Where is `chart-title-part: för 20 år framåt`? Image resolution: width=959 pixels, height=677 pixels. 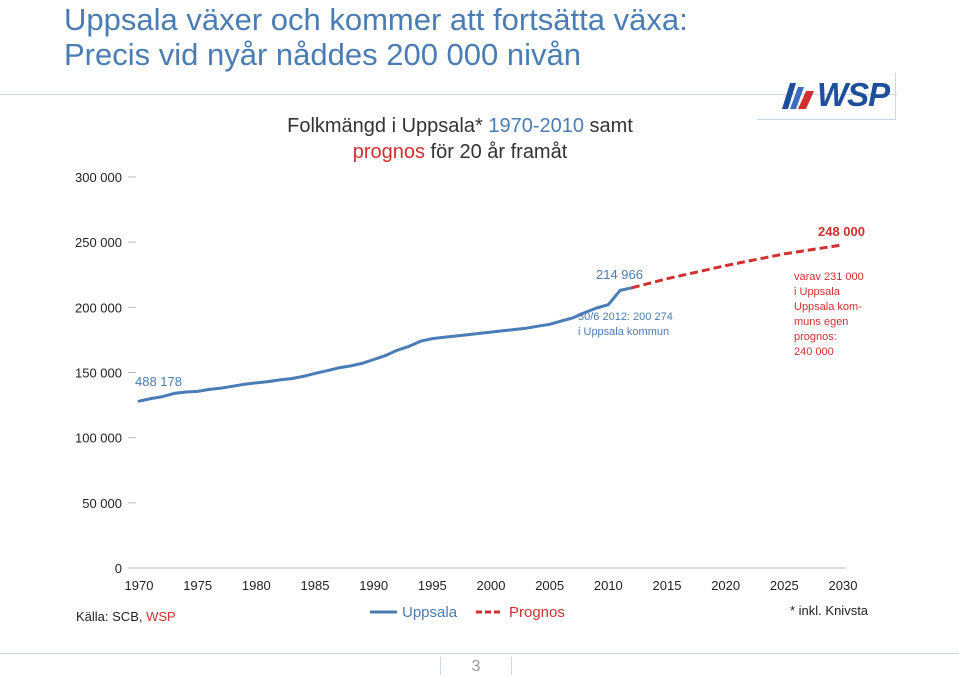
chart-title-part: för 20 år framåt is located at coordinates (496, 152).